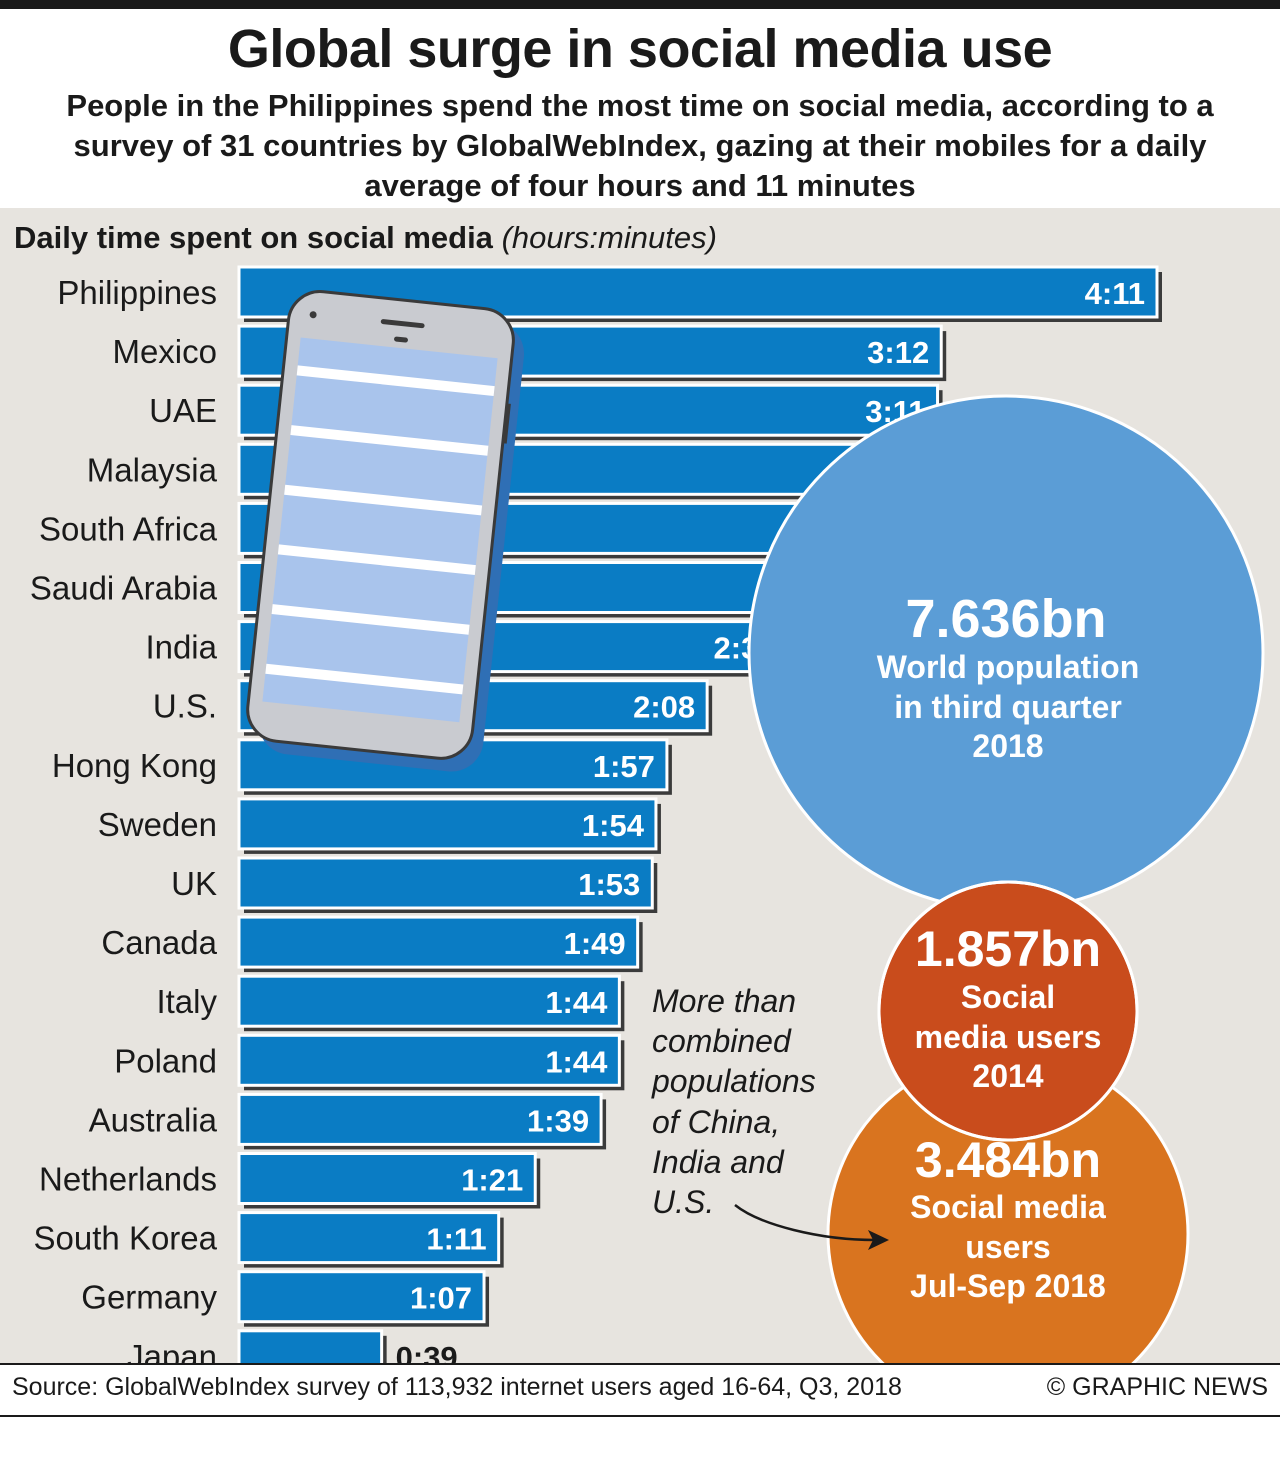  Describe the element at coordinates (1007, 1076) in the screenshot. I see `social-2014-label-3: 2014` at that location.